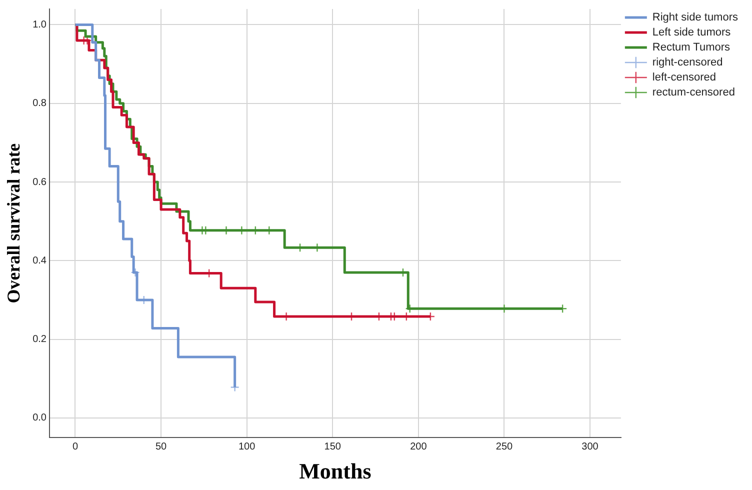 Image resolution: width=752 pixels, height=490 pixels. Describe the element at coordinates (687, 62) in the screenshot. I see `legend-label: right-censored` at that location.